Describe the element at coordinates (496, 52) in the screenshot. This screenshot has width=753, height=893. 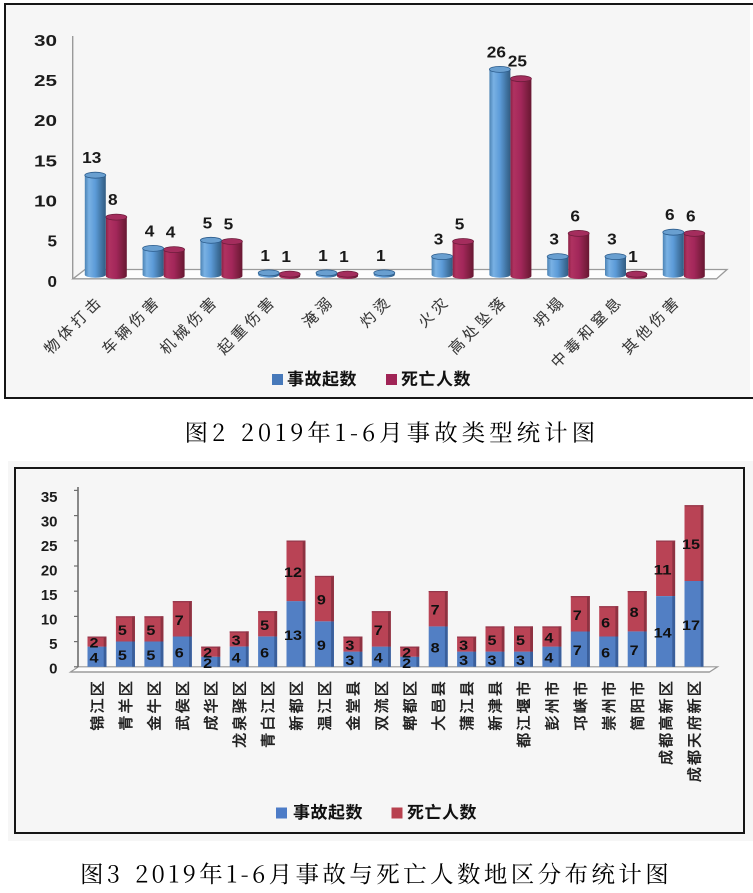
I see `svg-text: 26` at that location.